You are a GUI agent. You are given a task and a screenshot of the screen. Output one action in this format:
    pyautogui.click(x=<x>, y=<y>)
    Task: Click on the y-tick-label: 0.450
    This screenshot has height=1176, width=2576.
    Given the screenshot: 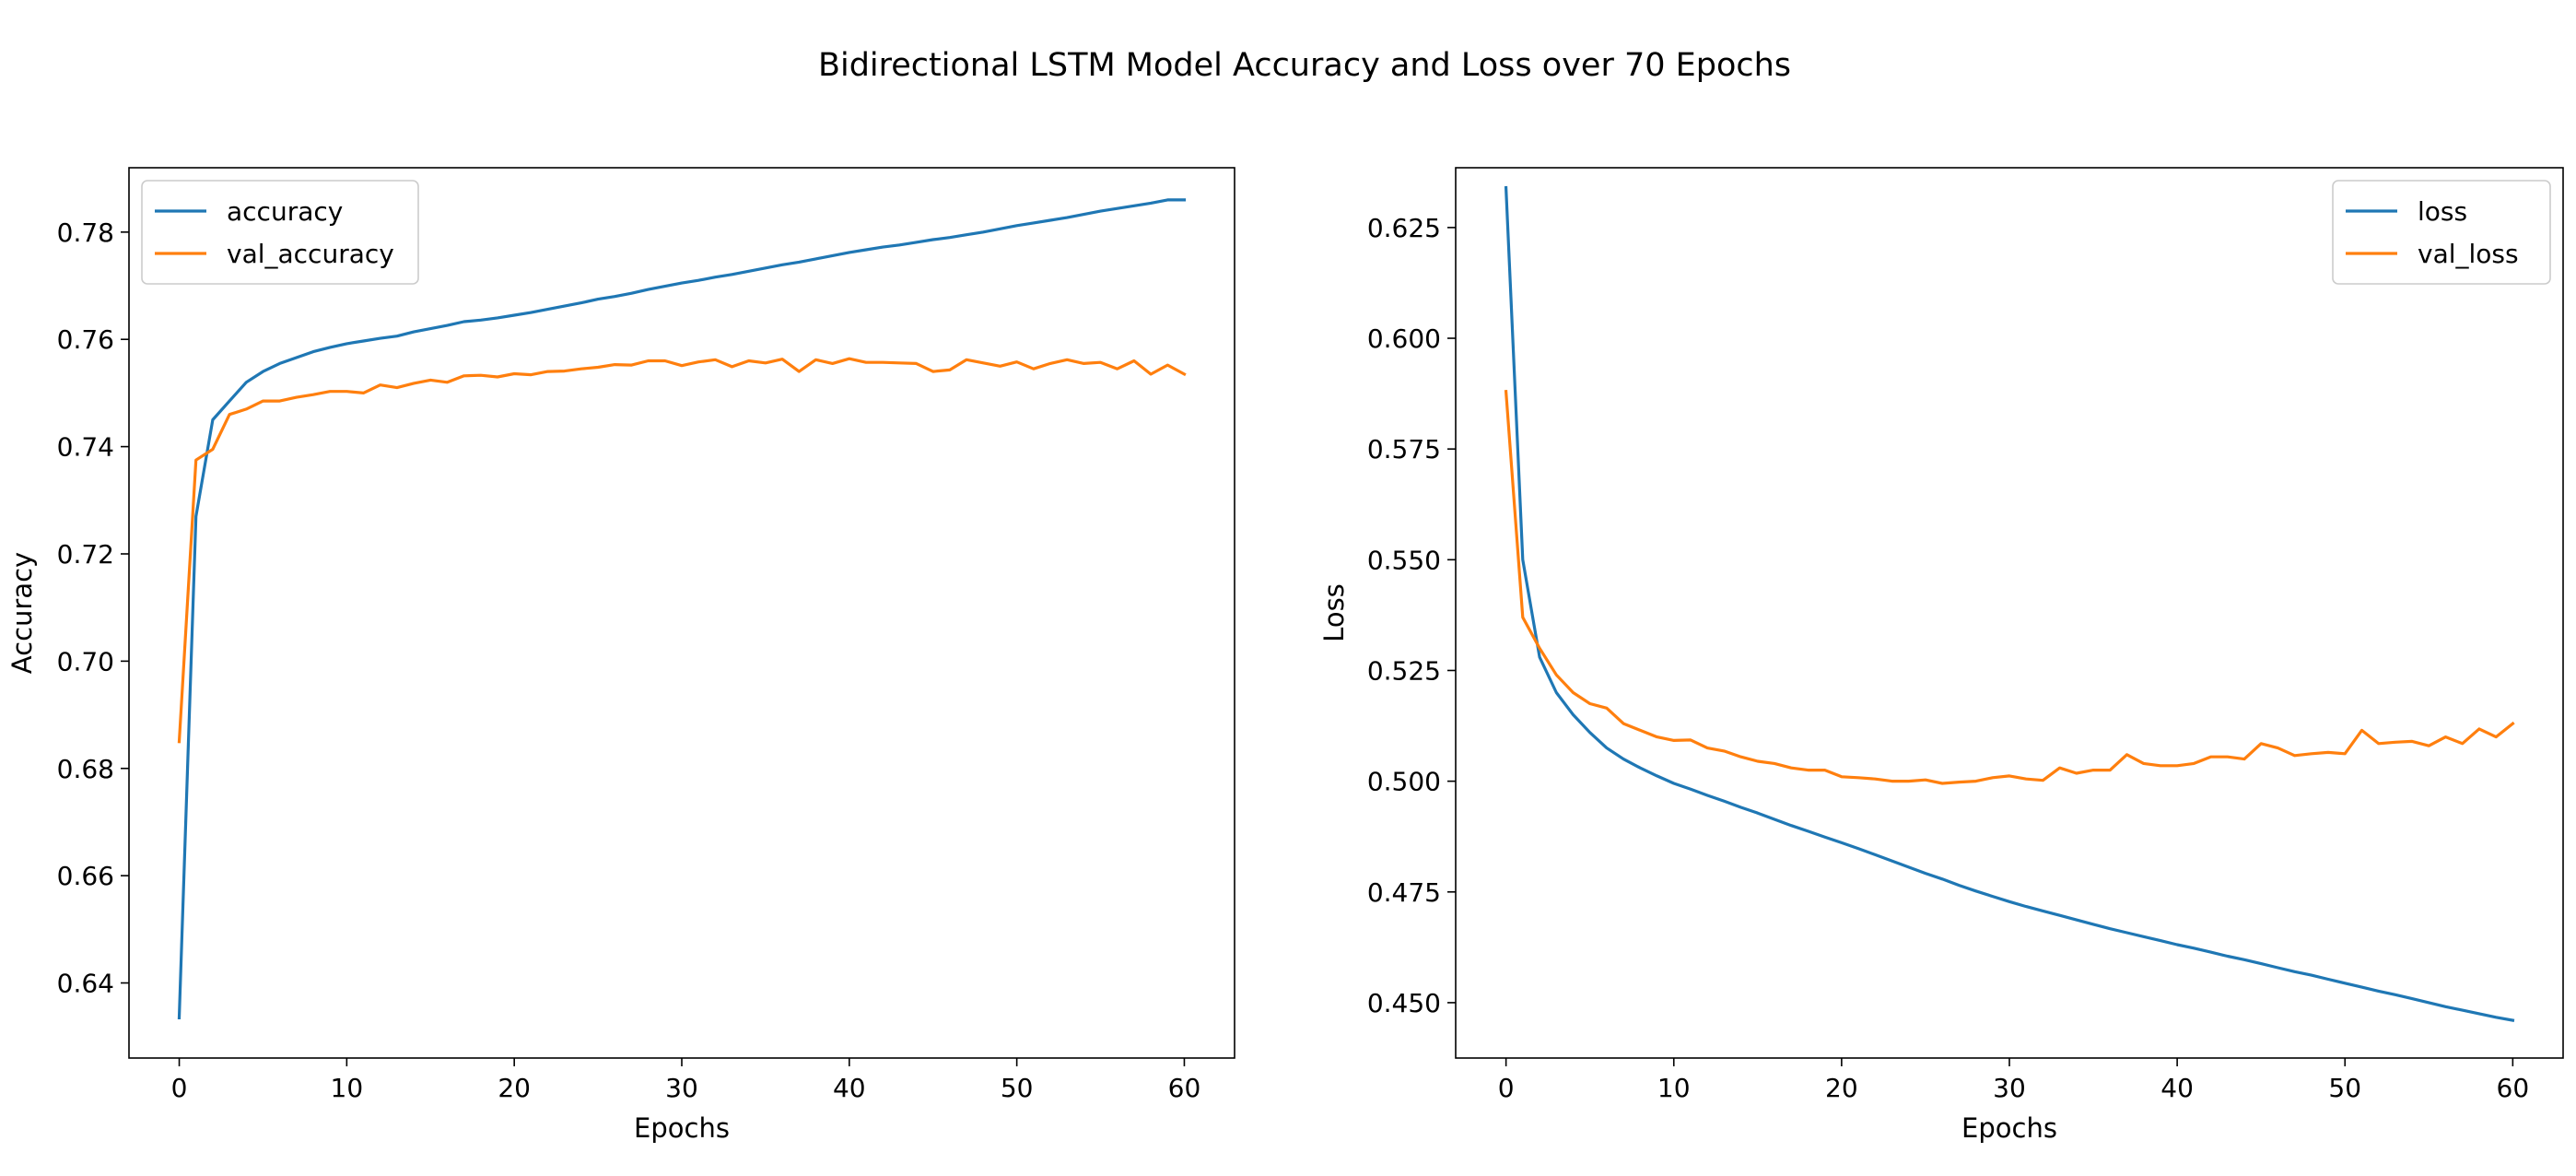 What is the action you would take?
    pyautogui.click(x=1404, y=1003)
    